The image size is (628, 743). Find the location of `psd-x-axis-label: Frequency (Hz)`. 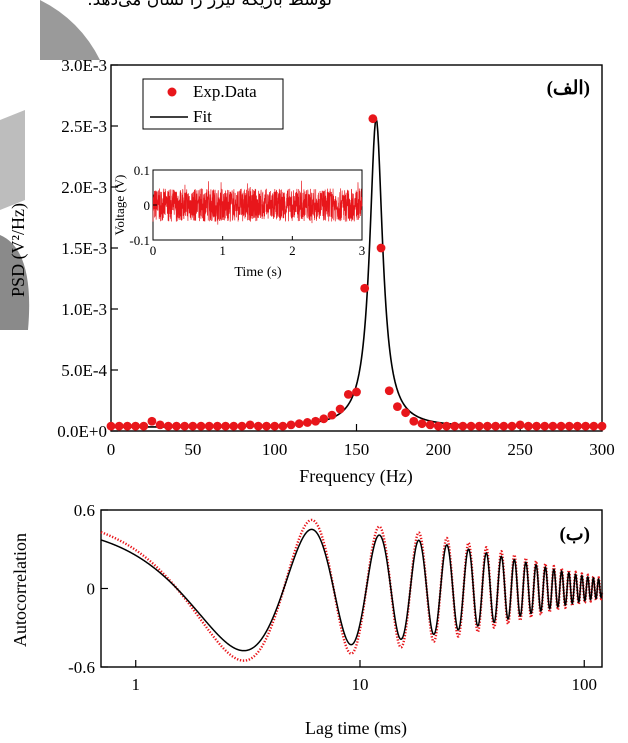

psd-x-axis-label: Frequency (Hz) is located at coordinates (355, 476).